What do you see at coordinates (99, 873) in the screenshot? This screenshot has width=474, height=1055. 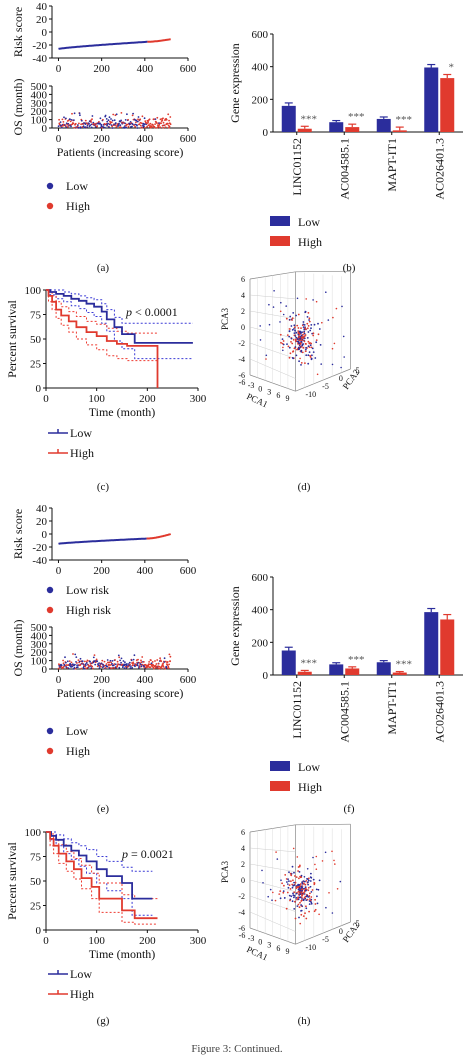 I see `ci-lower-line` at bounding box center [99, 873].